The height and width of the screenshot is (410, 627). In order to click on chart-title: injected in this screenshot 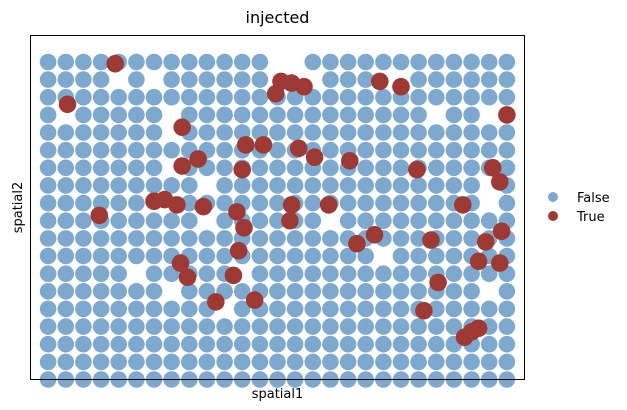, I will do `click(278, 17)`.